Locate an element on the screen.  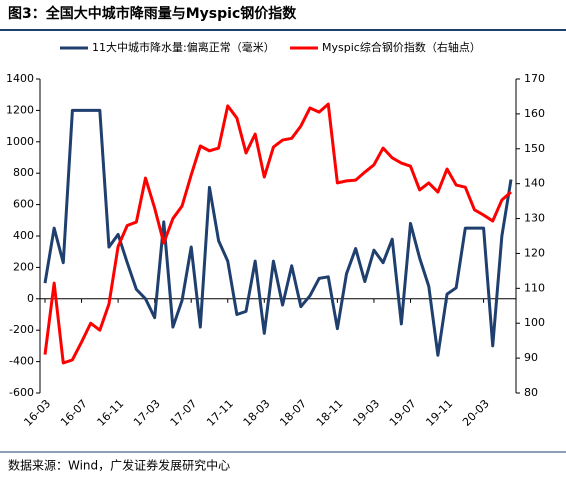
y-tick-label: 800 is located at coordinates (23, 172).